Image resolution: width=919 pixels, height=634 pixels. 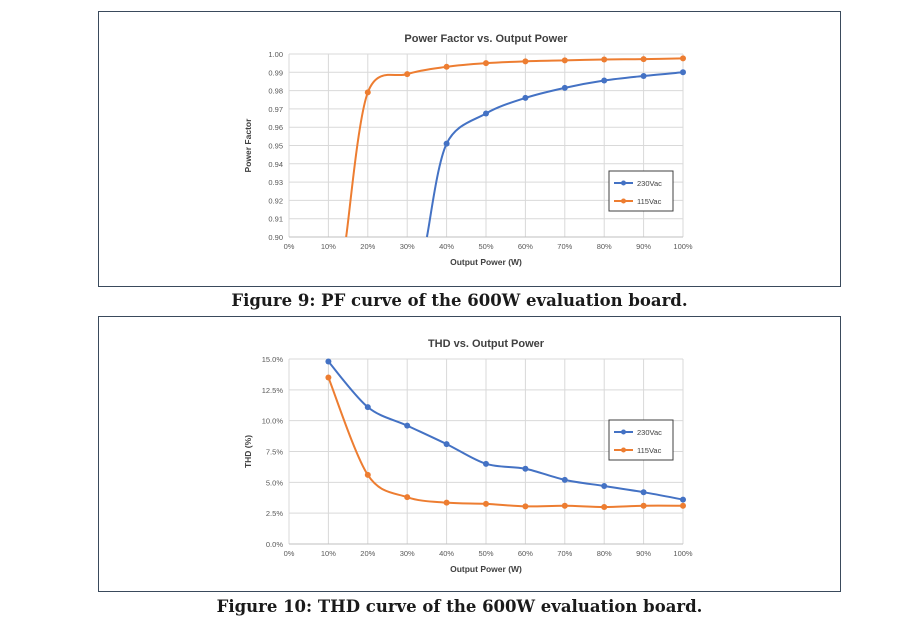 I want to click on thd-chart-title: THD vs. Output Power, so click(x=486, y=344).